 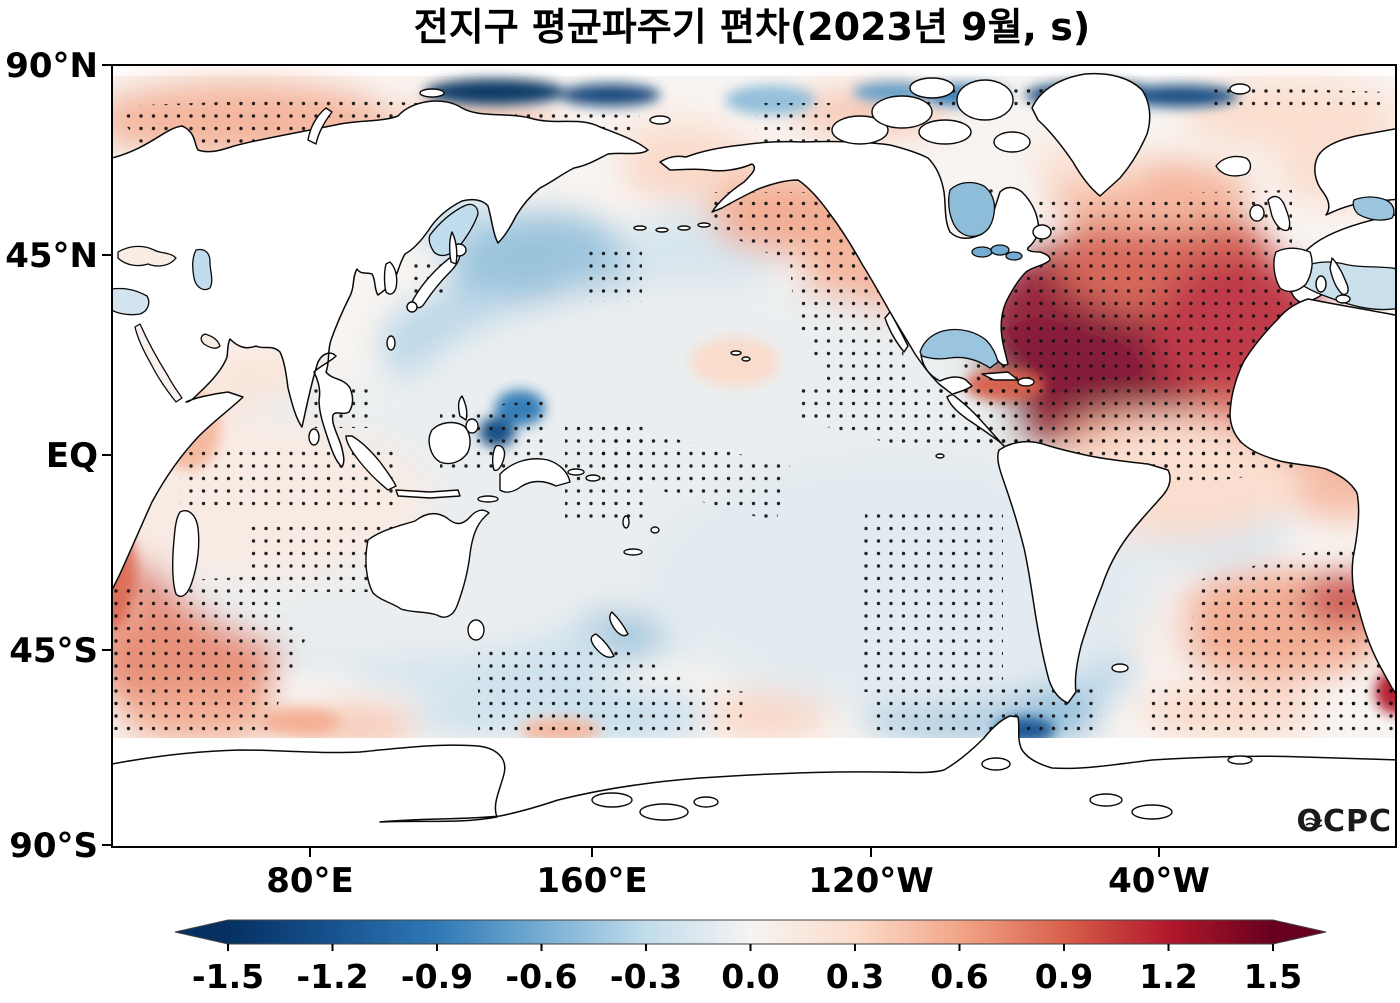 What do you see at coordinates (462, 408) in the screenshot?
I see `island-philippines` at bounding box center [462, 408].